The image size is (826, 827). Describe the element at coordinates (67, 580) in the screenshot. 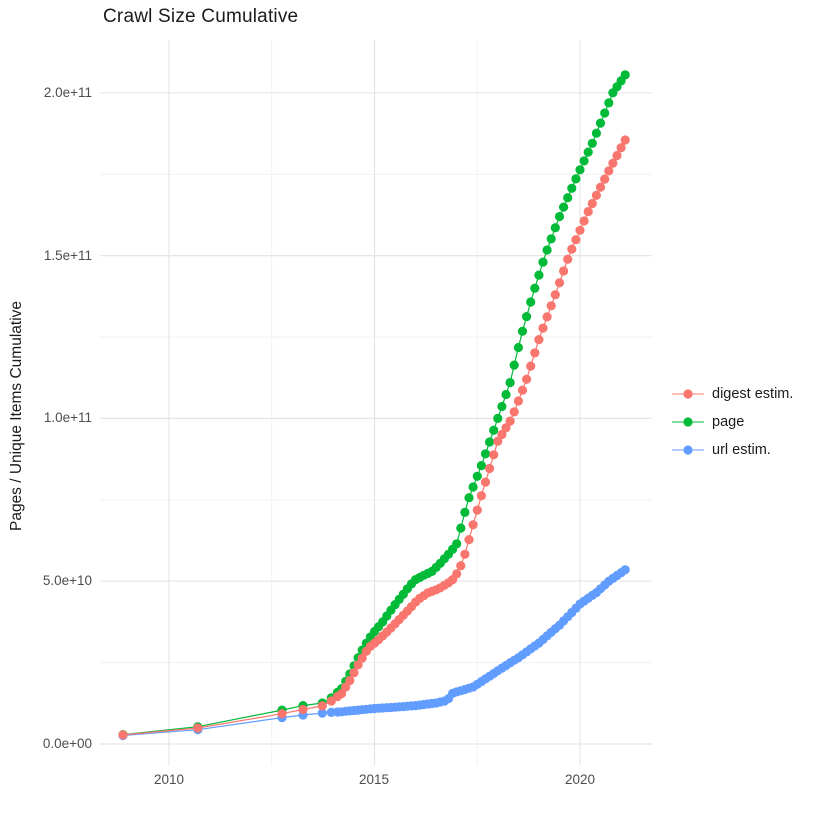

I see `y-tick-label: 5.0e+10` at that location.